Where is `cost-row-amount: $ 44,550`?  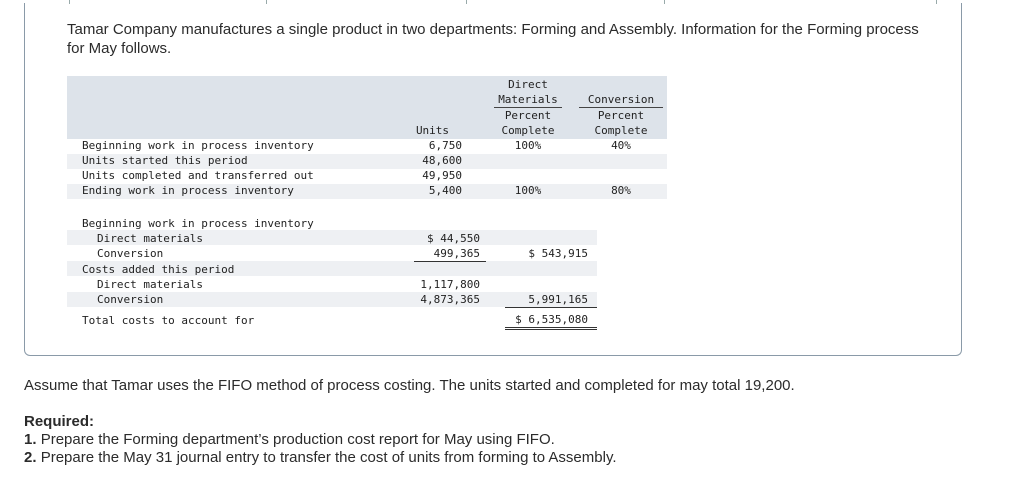
cost-row-amount: $ 44,550 is located at coordinates (453, 238).